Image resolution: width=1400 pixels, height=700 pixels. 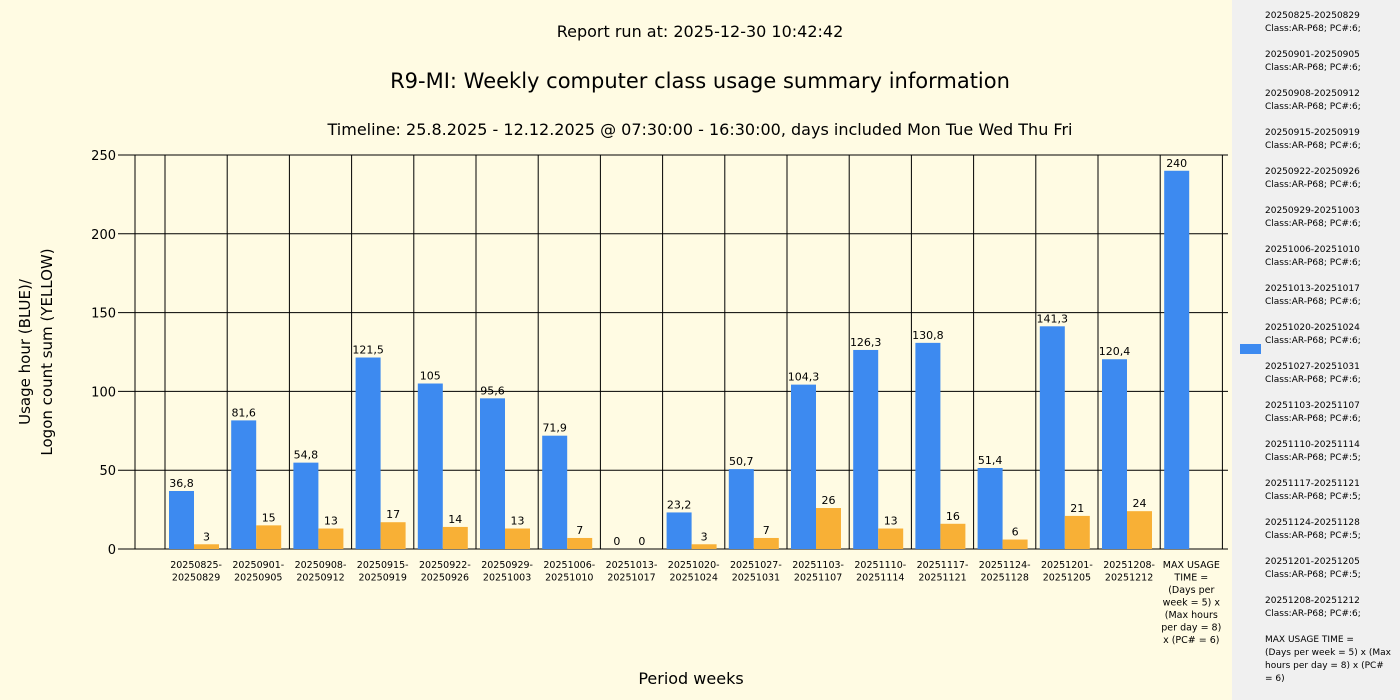 What do you see at coordinates (1191, 615) in the screenshot?
I see `x-tick-label: (Max hours` at bounding box center [1191, 615].